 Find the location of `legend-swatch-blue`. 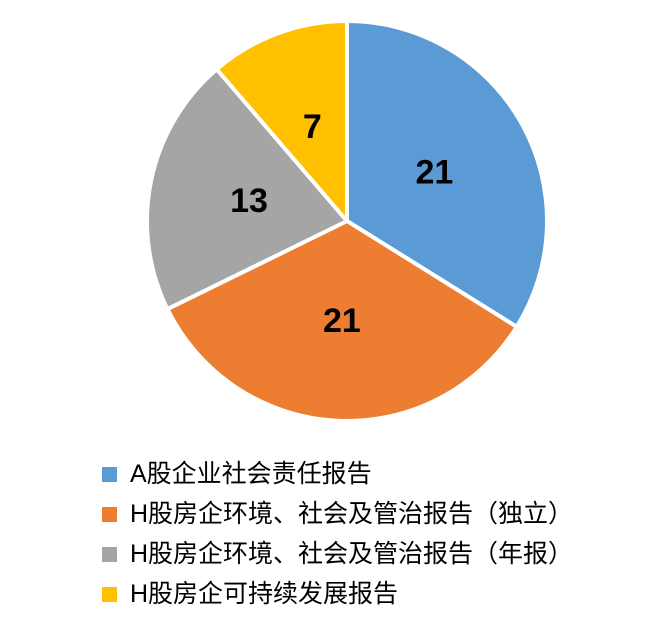

legend-swatch-blue is located at coordinates (109, 474).